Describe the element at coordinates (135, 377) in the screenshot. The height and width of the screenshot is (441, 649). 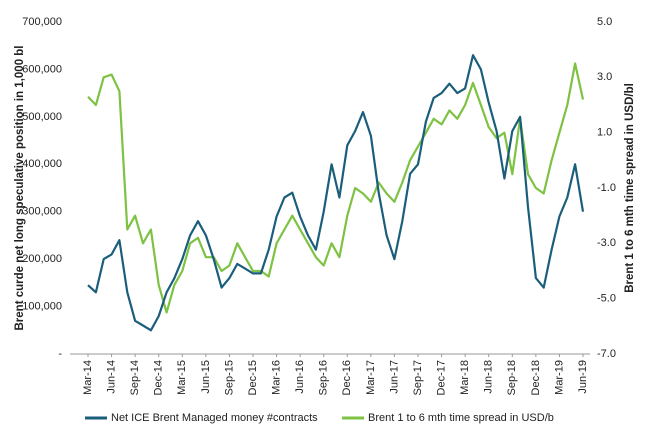
I see `x-tick-label: Sep-14` at that location.